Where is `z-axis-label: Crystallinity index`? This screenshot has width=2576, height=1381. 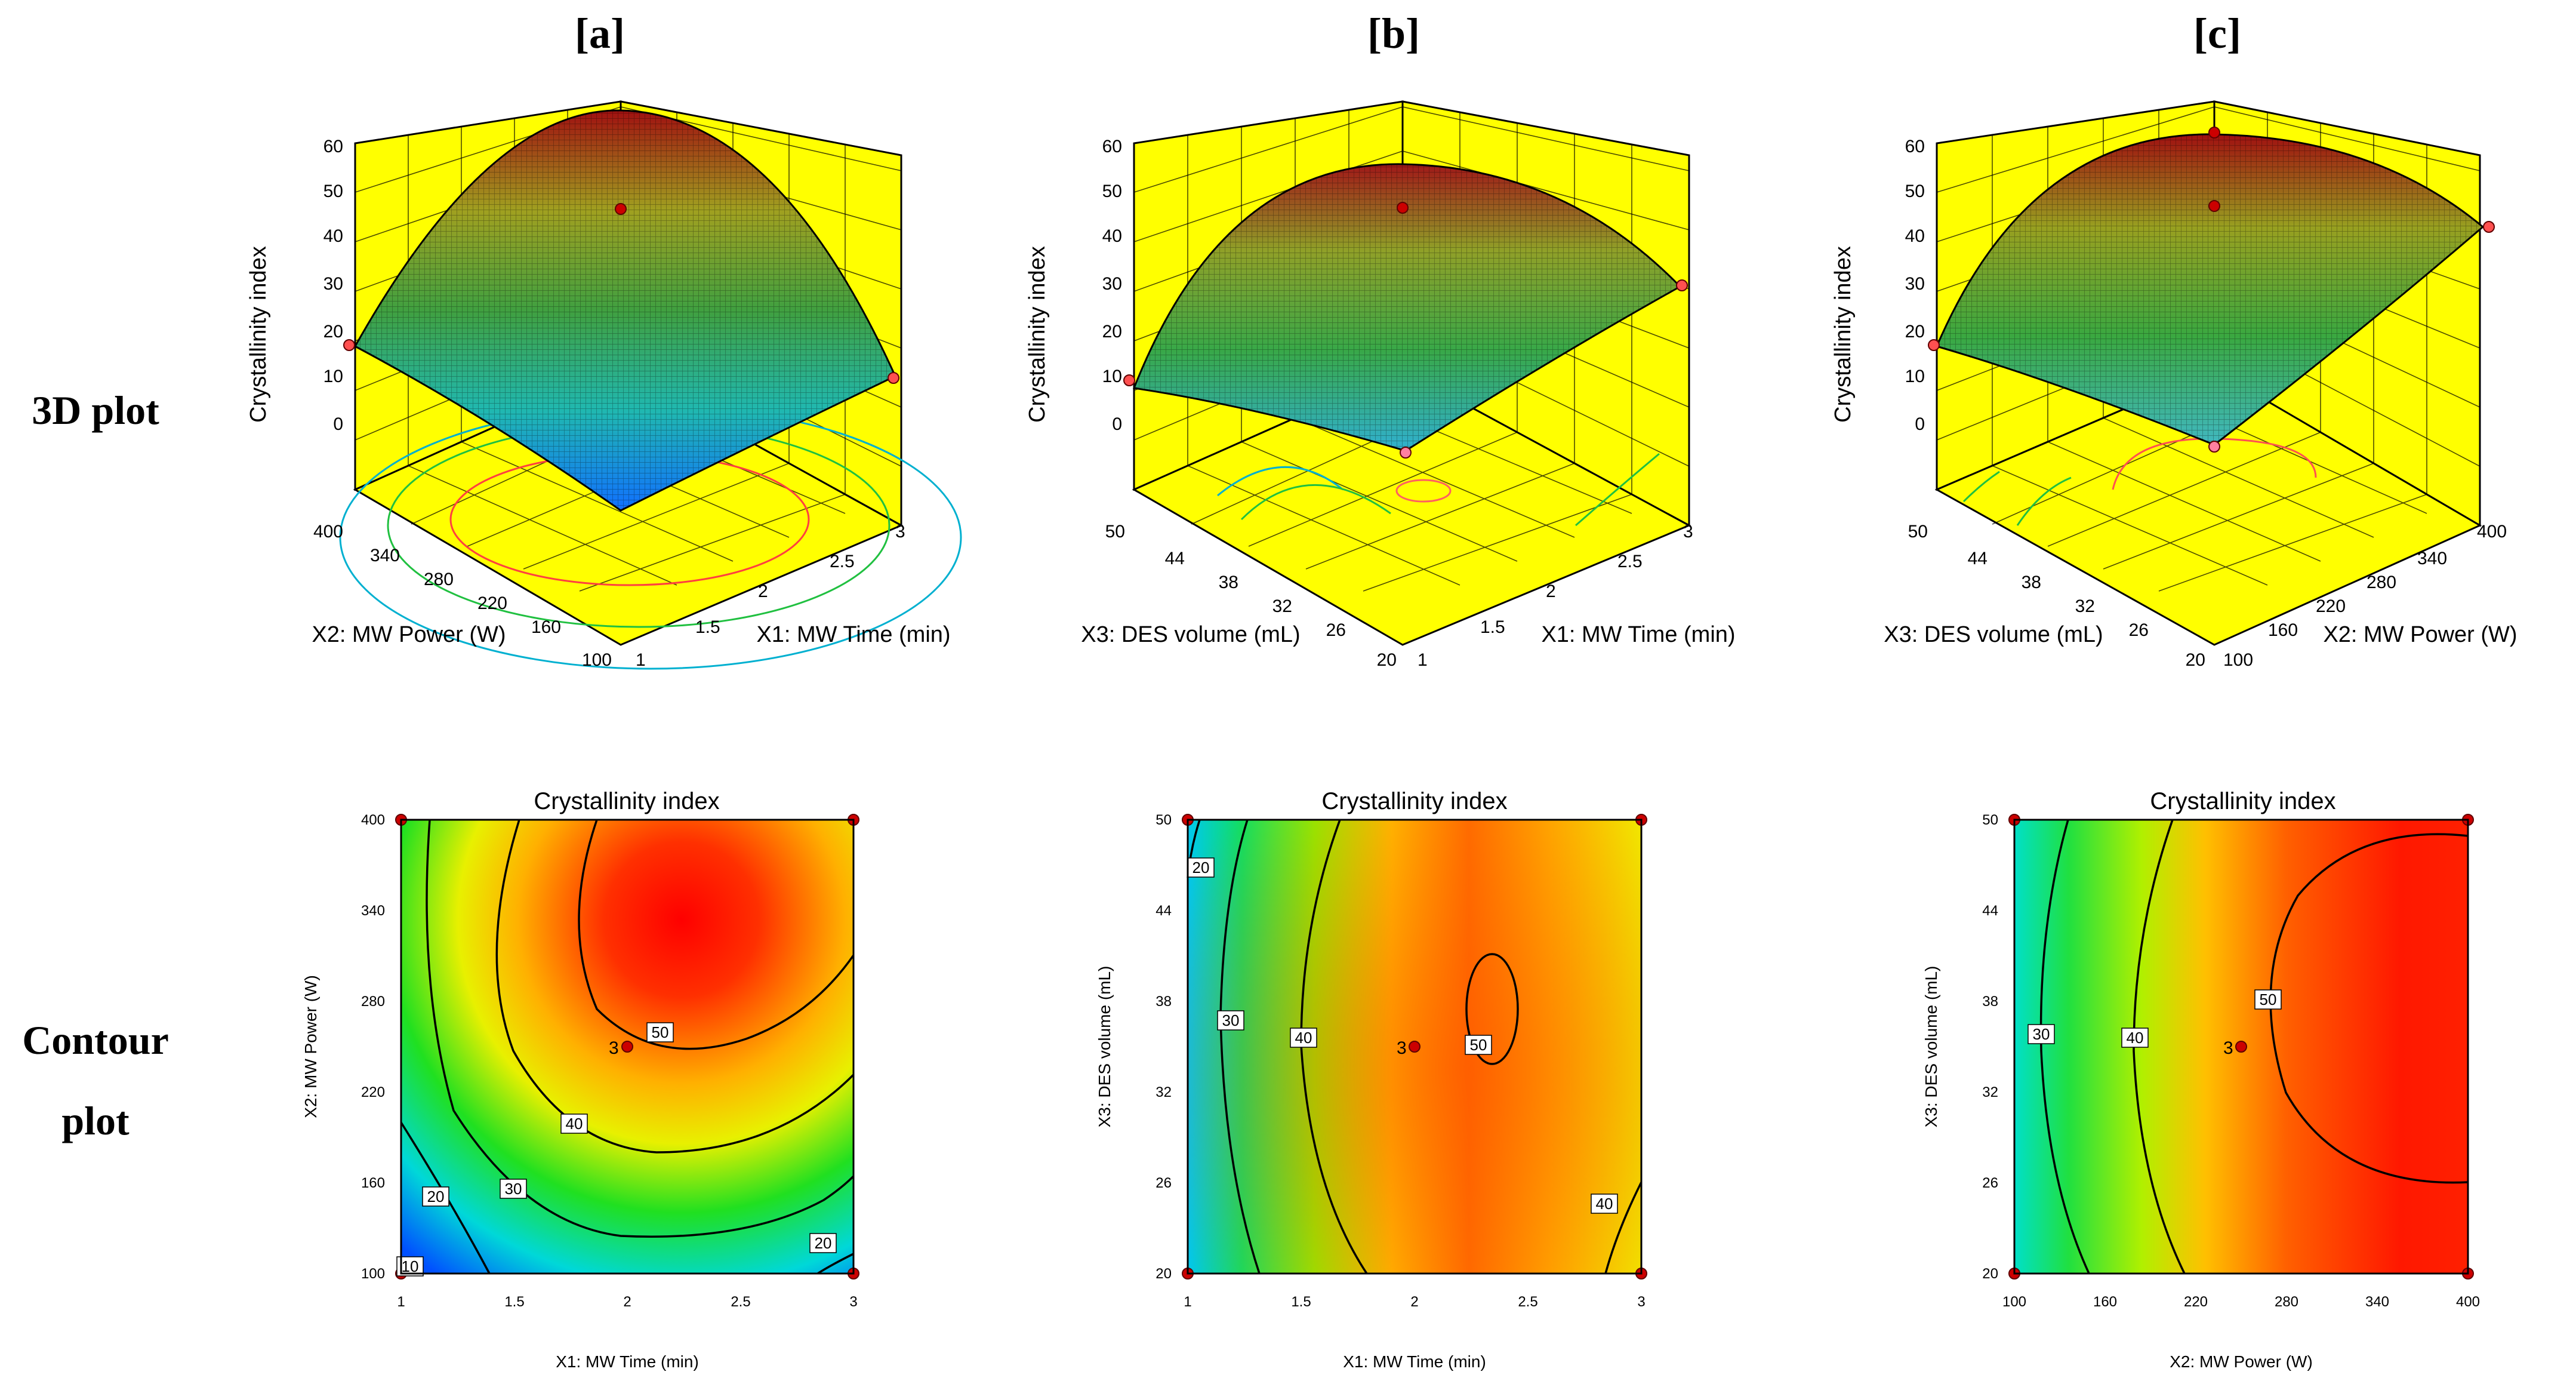 z-axis-label: Crystallinity index is located at coordinates (1037, 334).